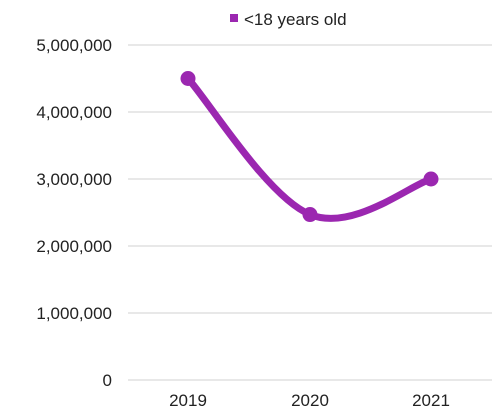  I want to click on y-tick-label: 3,000,000, so click(74, 179).